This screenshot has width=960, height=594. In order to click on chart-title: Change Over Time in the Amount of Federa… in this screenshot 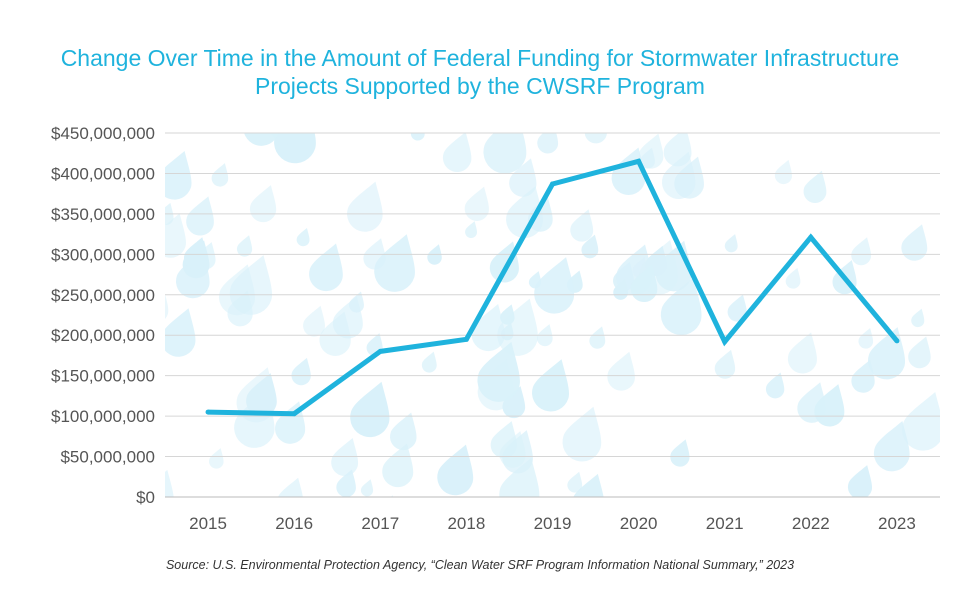, I will do `click(480, 72)`.